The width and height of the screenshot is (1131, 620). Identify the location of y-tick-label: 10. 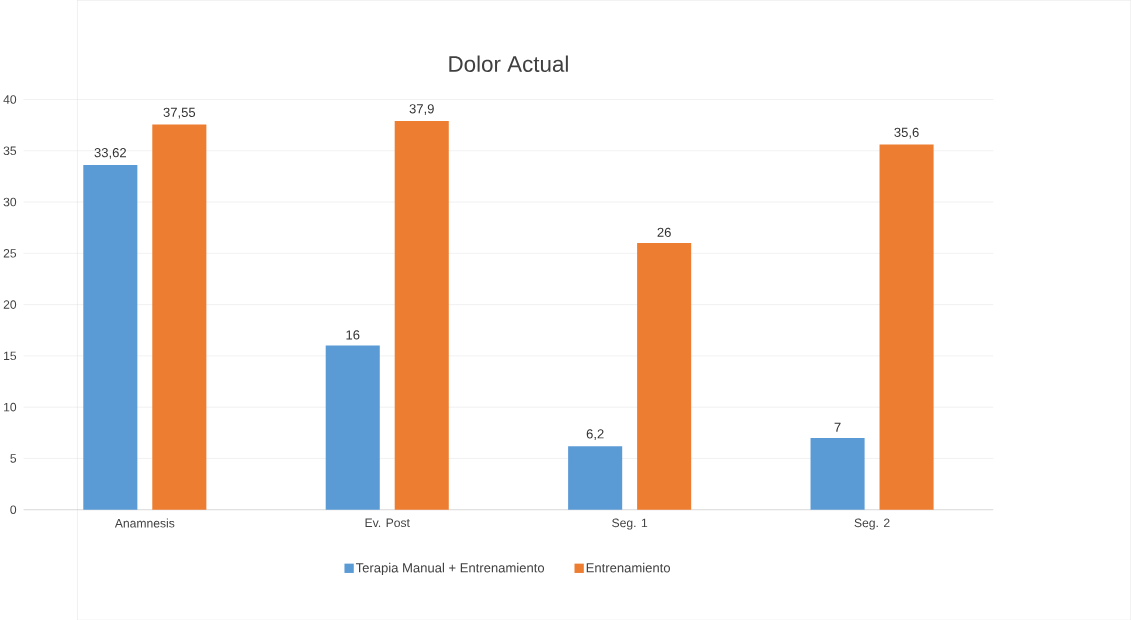
(10, 407).